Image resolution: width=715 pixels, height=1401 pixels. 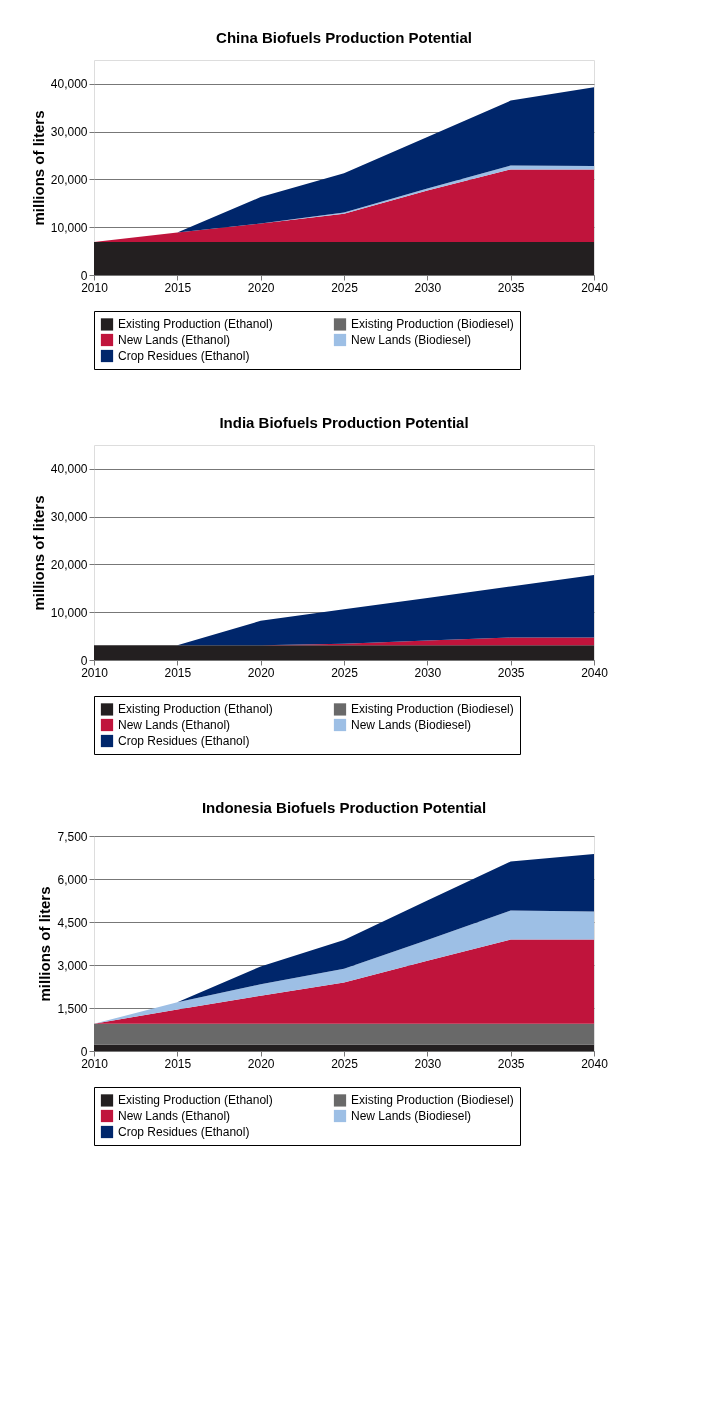 I want to click on y-tick-label: 3,000, so click(x=72, y=965).